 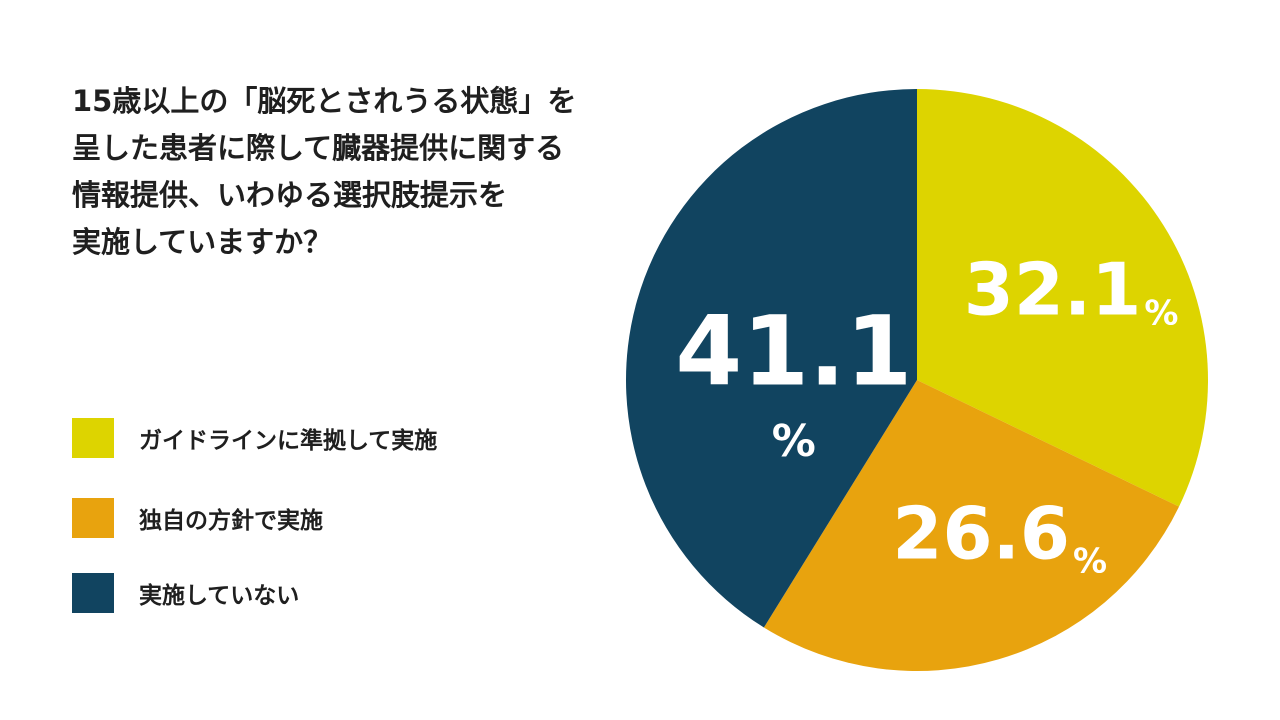 I want to click on slice-value-label: 26.6, so click(x=981, y=534).